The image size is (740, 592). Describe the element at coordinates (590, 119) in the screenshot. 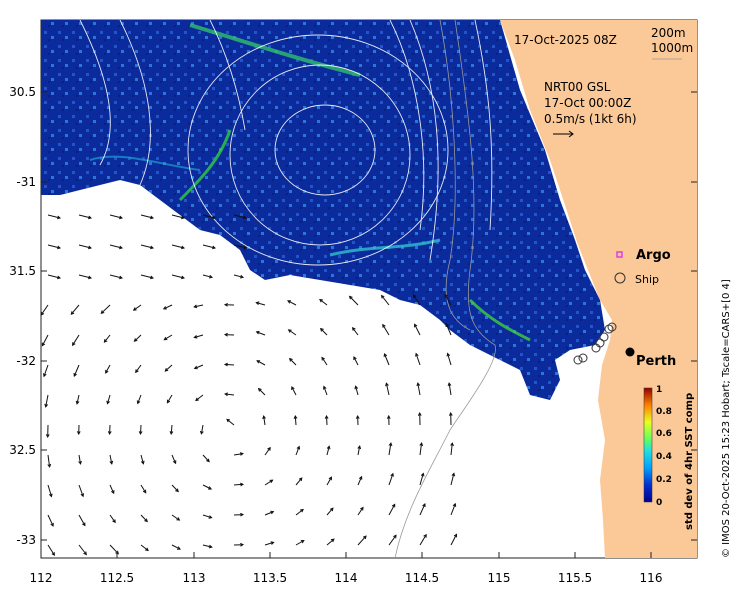

I see `current-scale: 0.5m/s (1kt 6h)` at that location.